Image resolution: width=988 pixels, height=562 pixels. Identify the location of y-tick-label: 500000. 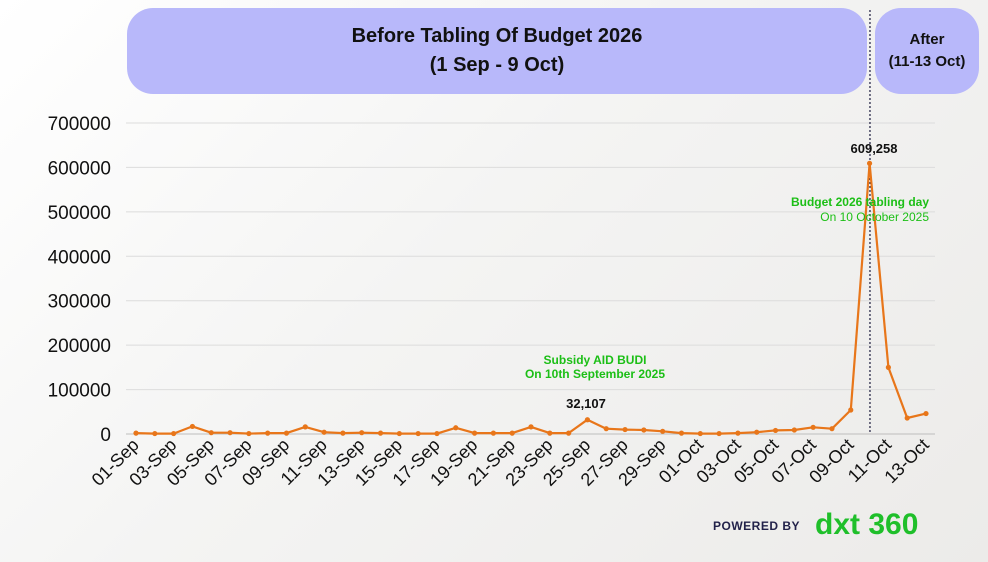
(79, 213).